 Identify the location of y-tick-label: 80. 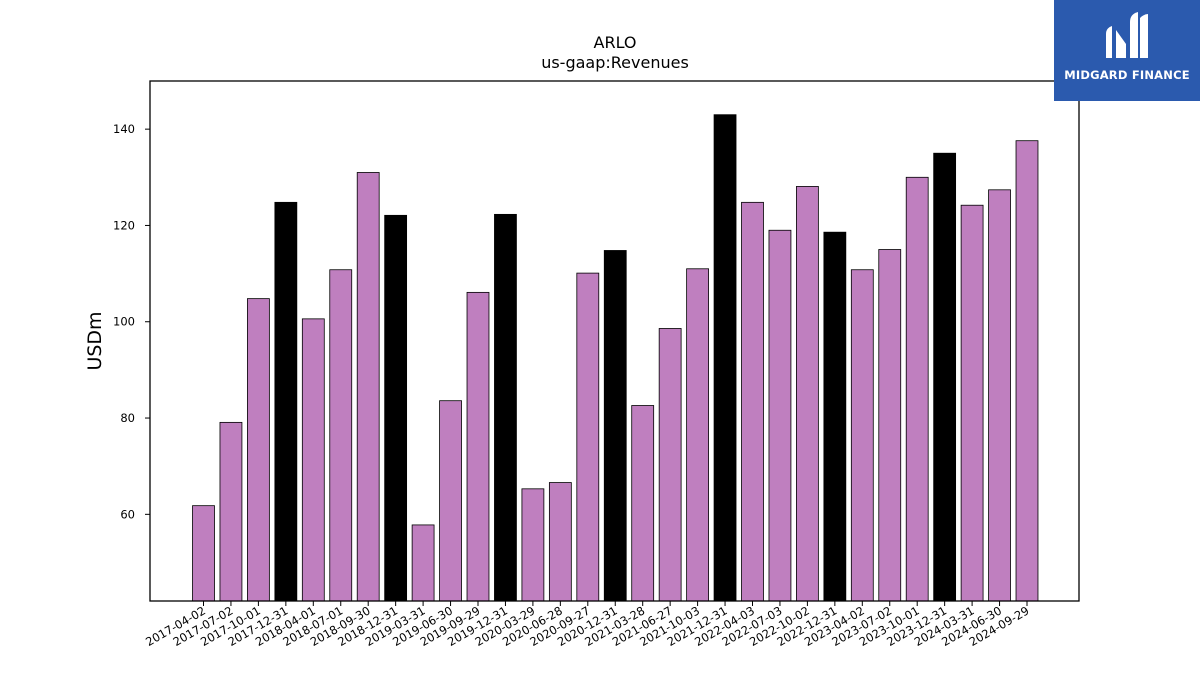
(127, 418).